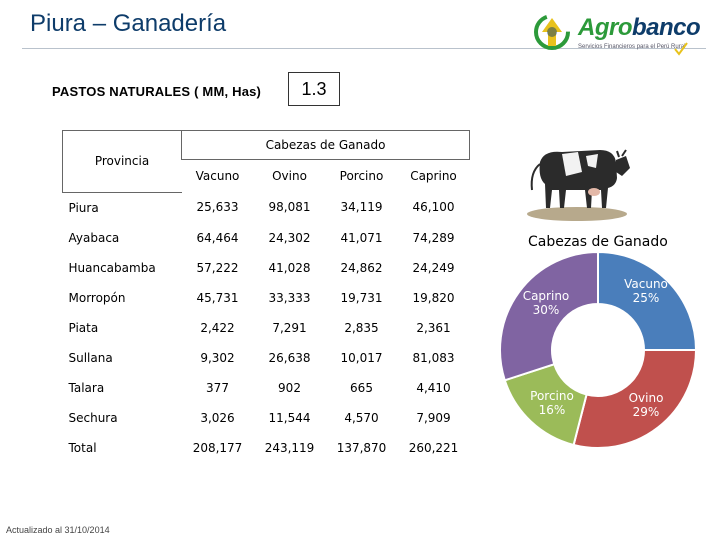 This screenshot has width=720, height=540. I want to click on province-cell: Sullana, so click(90, 357).